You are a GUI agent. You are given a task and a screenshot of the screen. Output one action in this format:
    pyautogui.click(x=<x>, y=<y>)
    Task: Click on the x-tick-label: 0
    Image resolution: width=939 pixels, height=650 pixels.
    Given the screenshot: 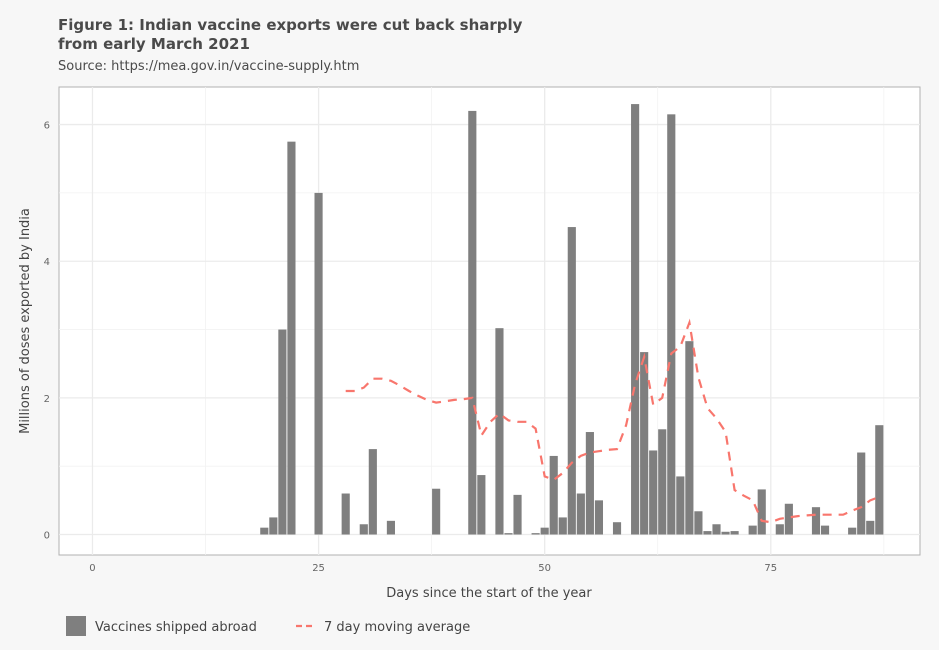 What is the action you would take?
    pyautogui.click(x=92, y=568)
    